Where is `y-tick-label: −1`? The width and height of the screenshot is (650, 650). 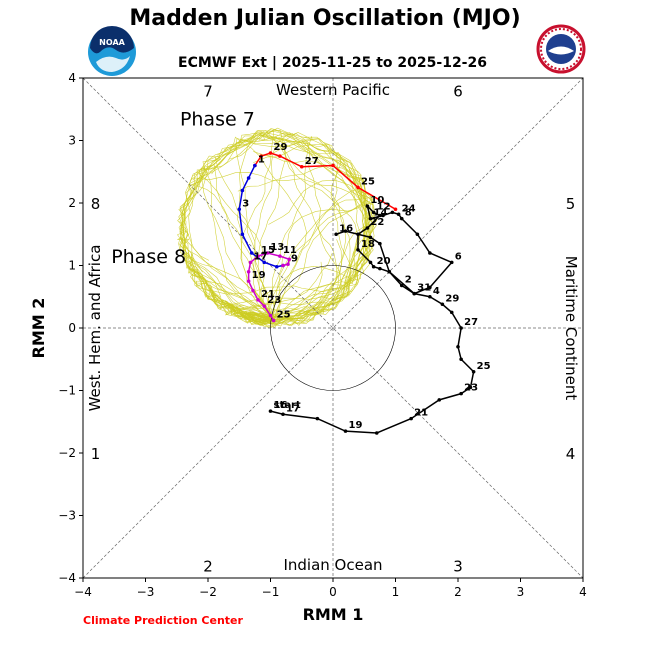 y-tick-label: −1 is located at coordinates (67, 391).